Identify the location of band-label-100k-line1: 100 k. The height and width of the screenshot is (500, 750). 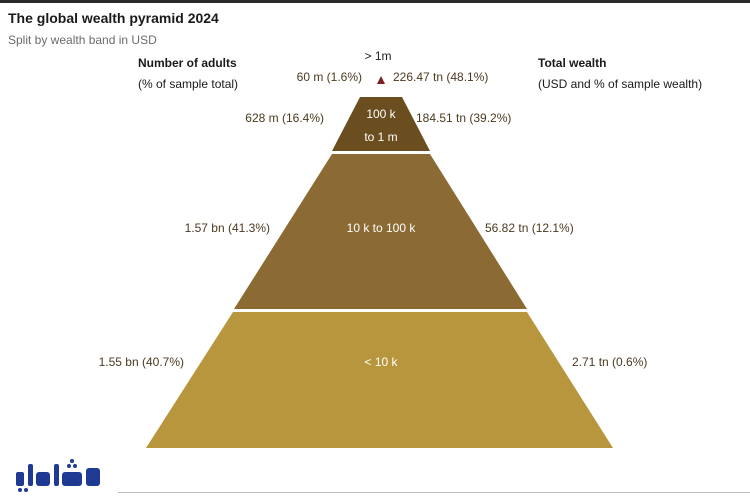
(381, 114).